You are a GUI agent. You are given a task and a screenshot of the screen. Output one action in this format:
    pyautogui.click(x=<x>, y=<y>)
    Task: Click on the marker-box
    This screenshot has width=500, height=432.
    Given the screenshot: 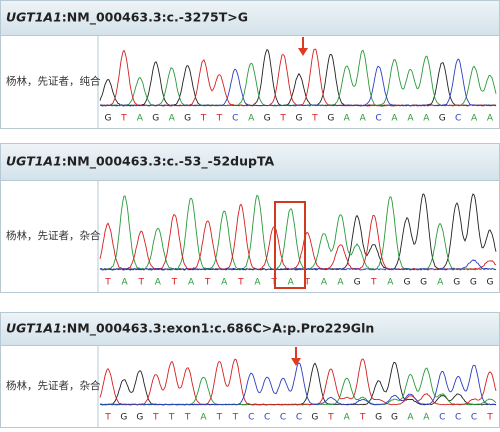 What is the action you would take?
    pyautogui.click(x=290, y=245)
    